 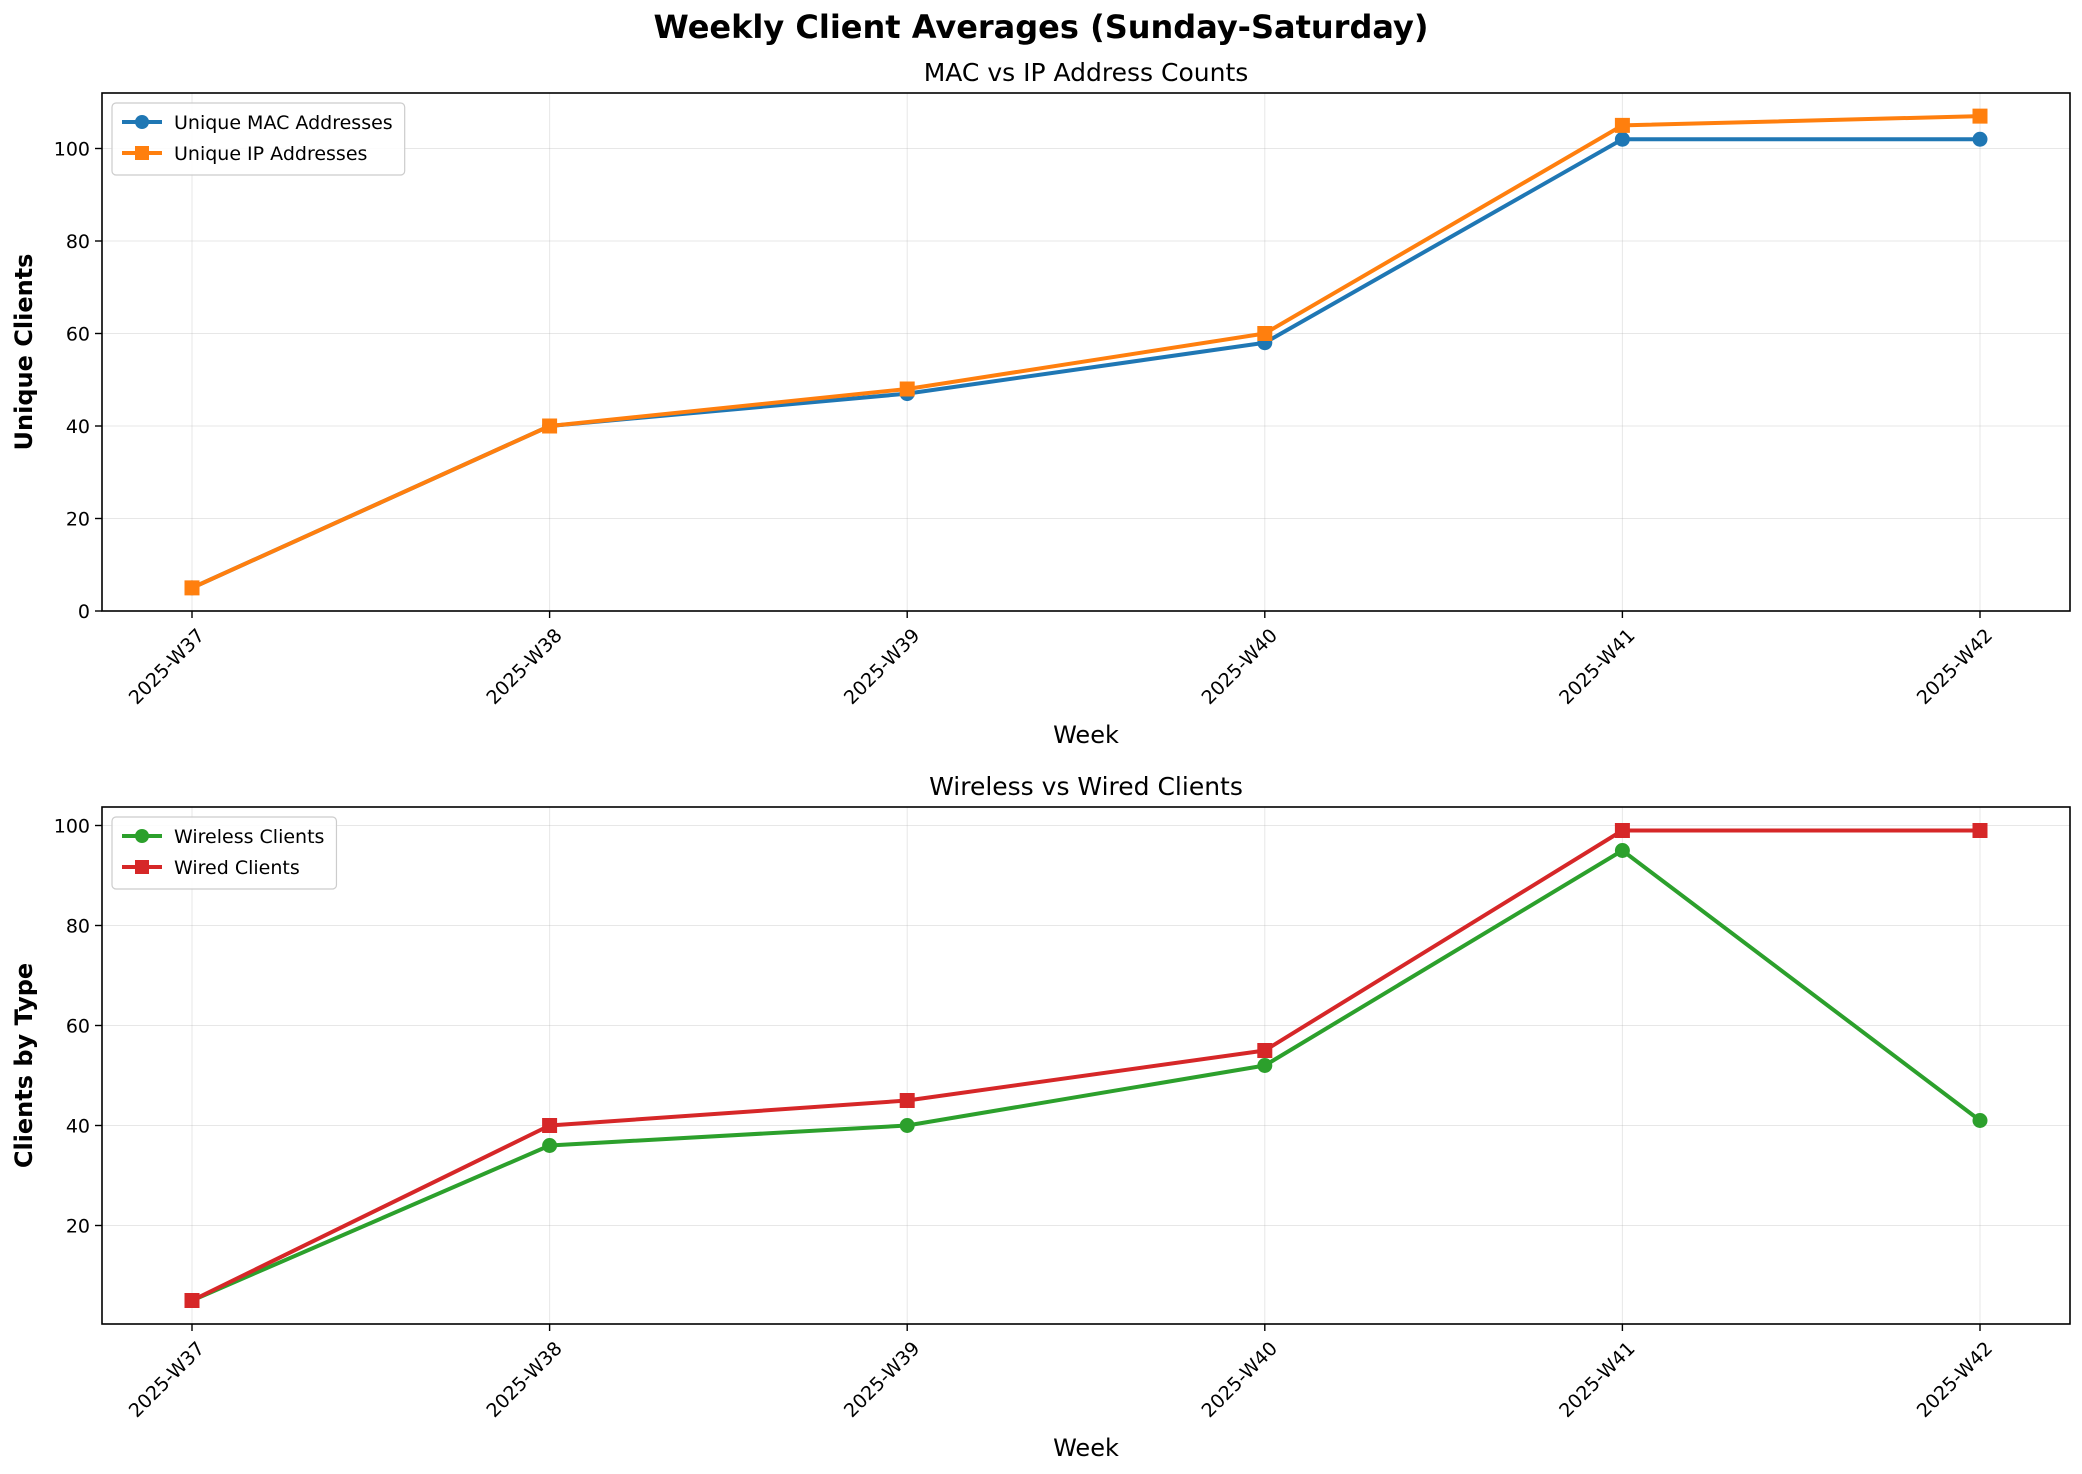 What do you see at coordinates (24, 1065) in the screenshot?
I see `y-axis-label: Clients by Type` at bounding box center [24, 1065].